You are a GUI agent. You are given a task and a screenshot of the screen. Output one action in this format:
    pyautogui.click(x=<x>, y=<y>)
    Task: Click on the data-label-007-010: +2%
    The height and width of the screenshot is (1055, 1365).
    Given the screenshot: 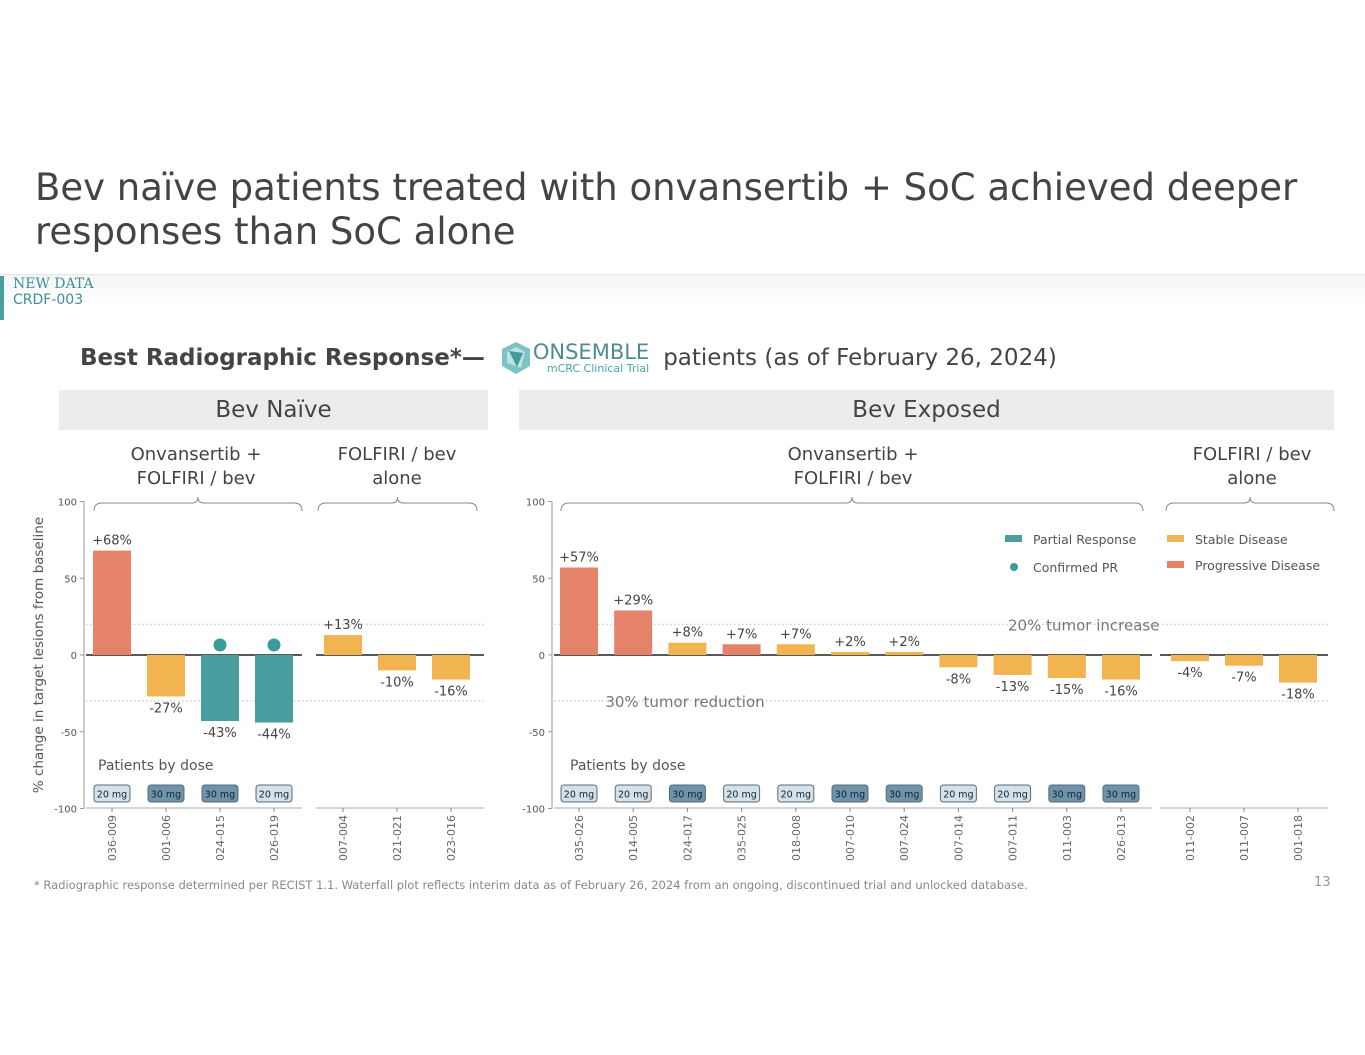 What is the action you would take?
    pyautogui.click(x=850, y=642)
    